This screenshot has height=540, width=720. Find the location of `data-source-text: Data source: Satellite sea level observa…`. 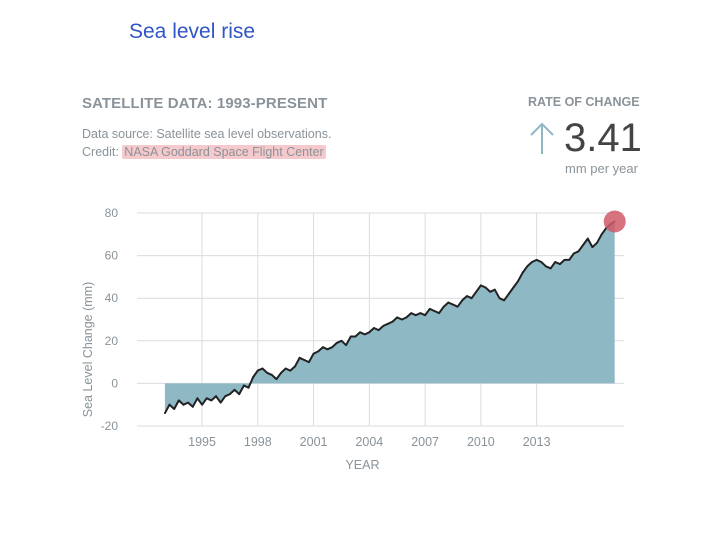

data-source-text: Data source: Satellite sea level observa… is located at coordinates (207, 134).